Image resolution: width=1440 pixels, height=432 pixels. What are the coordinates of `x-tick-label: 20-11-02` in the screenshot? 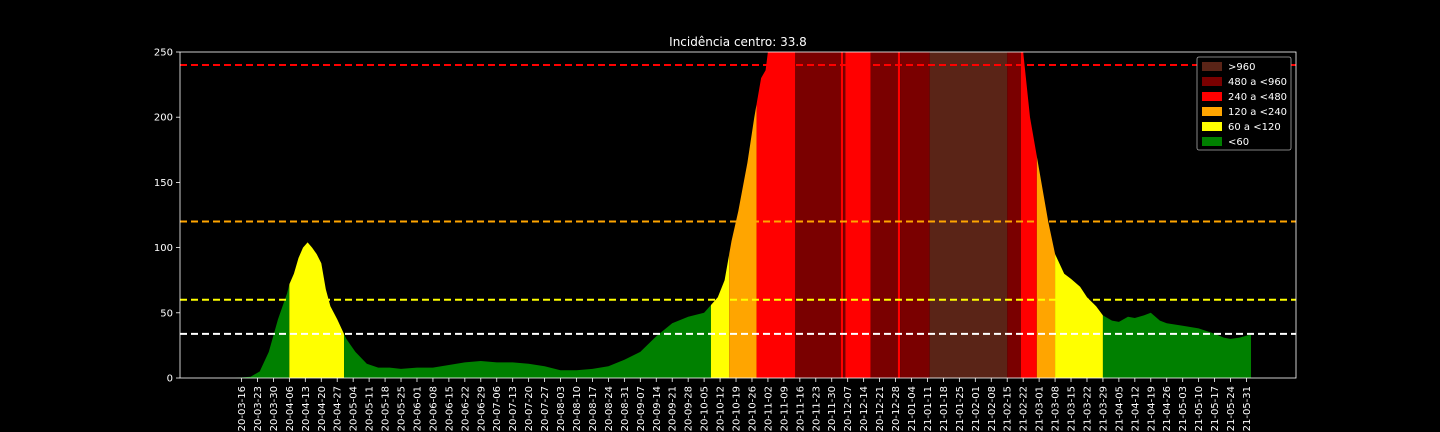 It's located at (768, 408).